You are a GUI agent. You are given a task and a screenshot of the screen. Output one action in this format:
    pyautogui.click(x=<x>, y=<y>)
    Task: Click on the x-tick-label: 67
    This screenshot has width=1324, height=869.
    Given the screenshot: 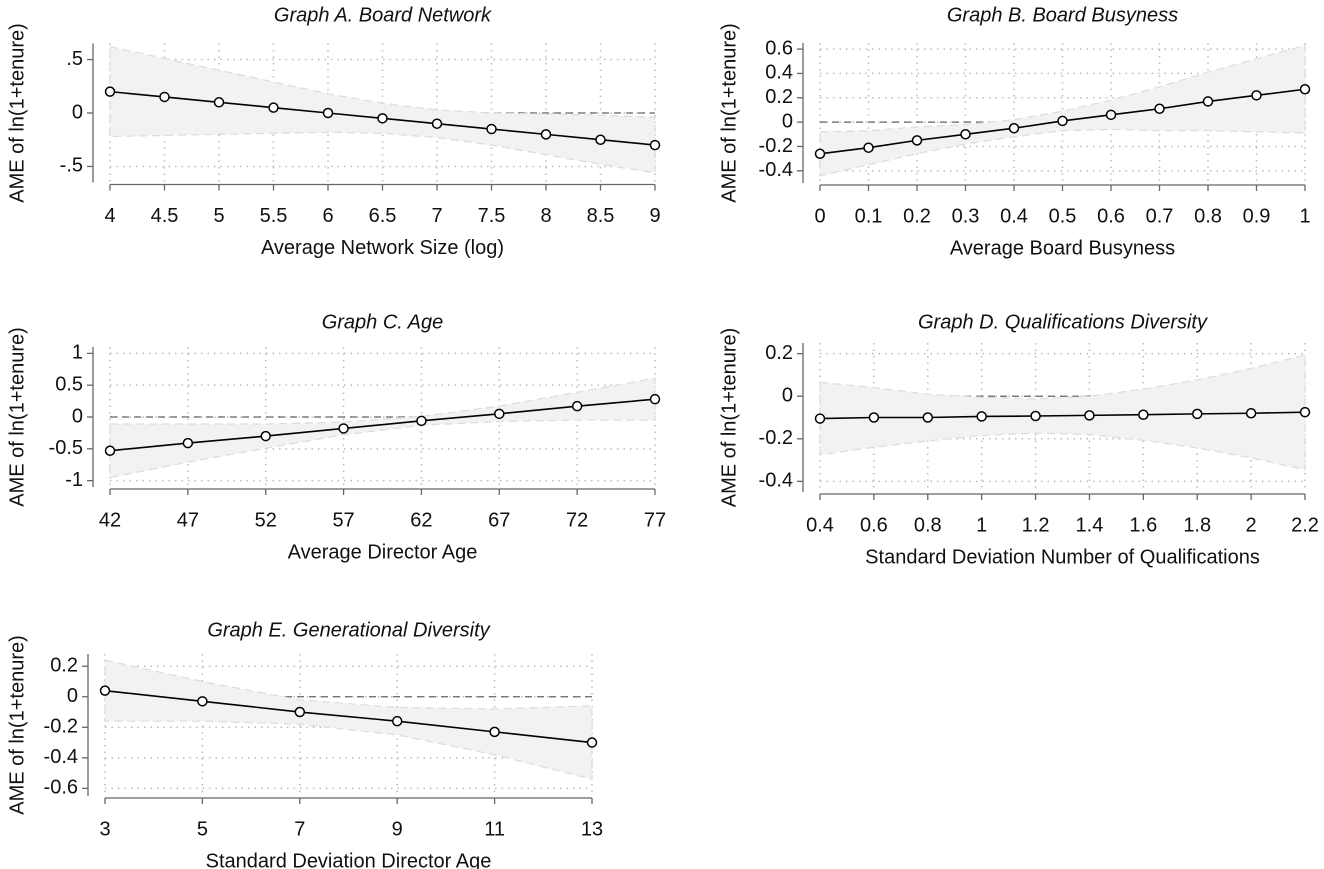 What is the action you would take?
    pyautogui.click(x=499, y=520)
    